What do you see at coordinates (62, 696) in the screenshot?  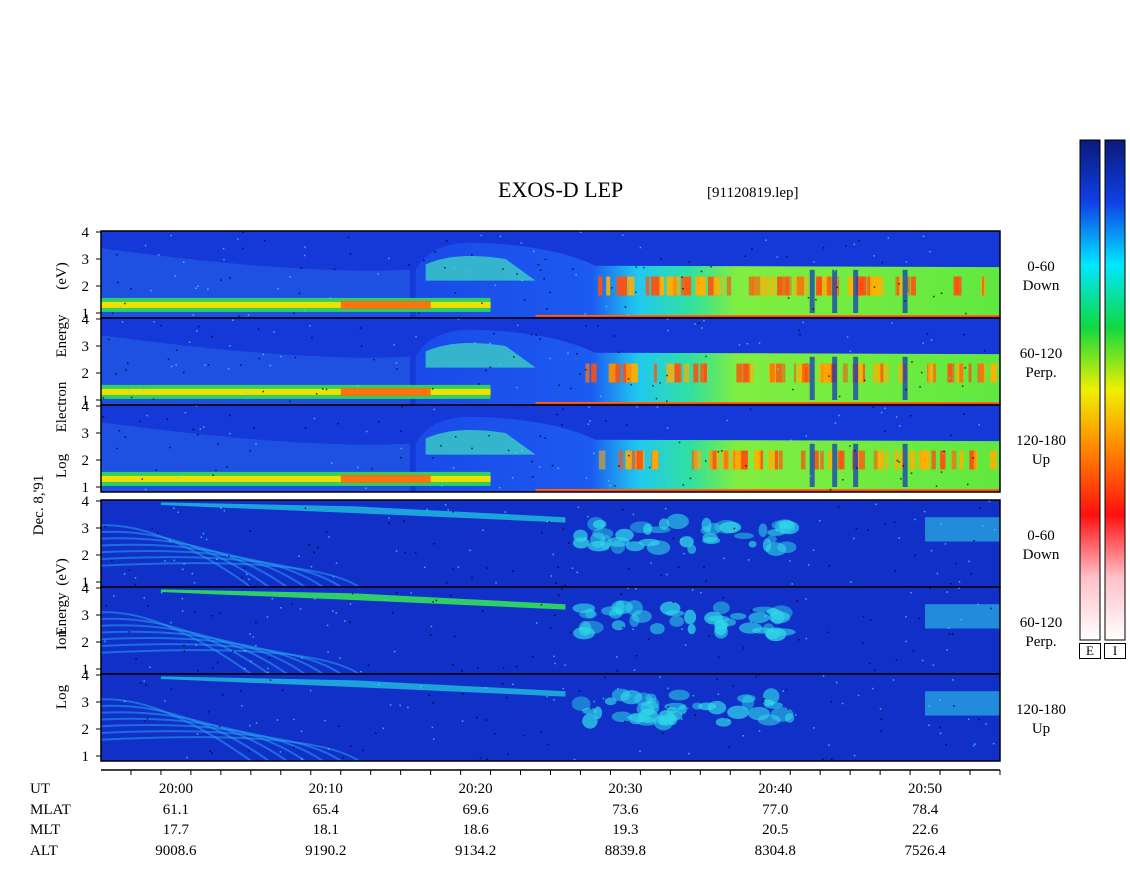 I see `ion-axis-label: Log` at bounding box center [62, 696].